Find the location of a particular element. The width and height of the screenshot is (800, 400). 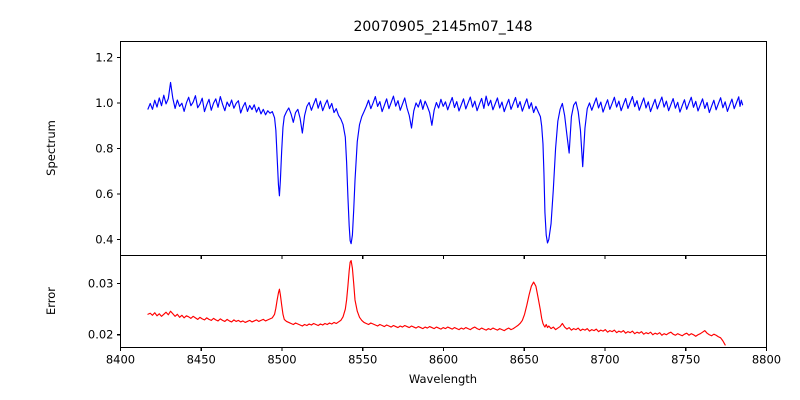

spectrum-y-tick-label: 0.4 is located at coordinates (104, 240).